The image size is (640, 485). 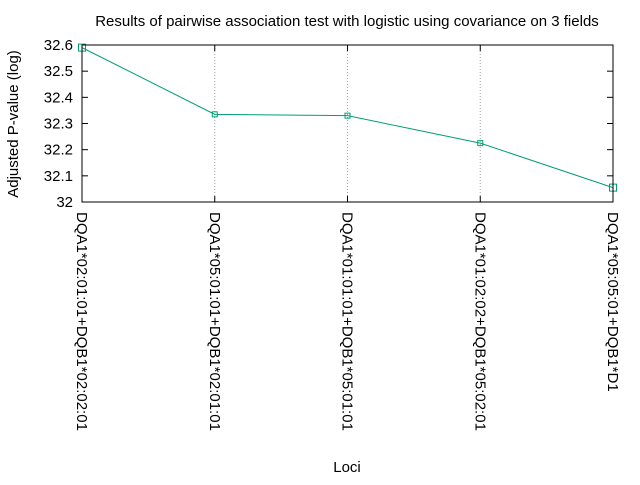 I want to click on x-tick-label: DQA1*01:02:02+DQB1*05:02:01, so click(x=479, y=321).